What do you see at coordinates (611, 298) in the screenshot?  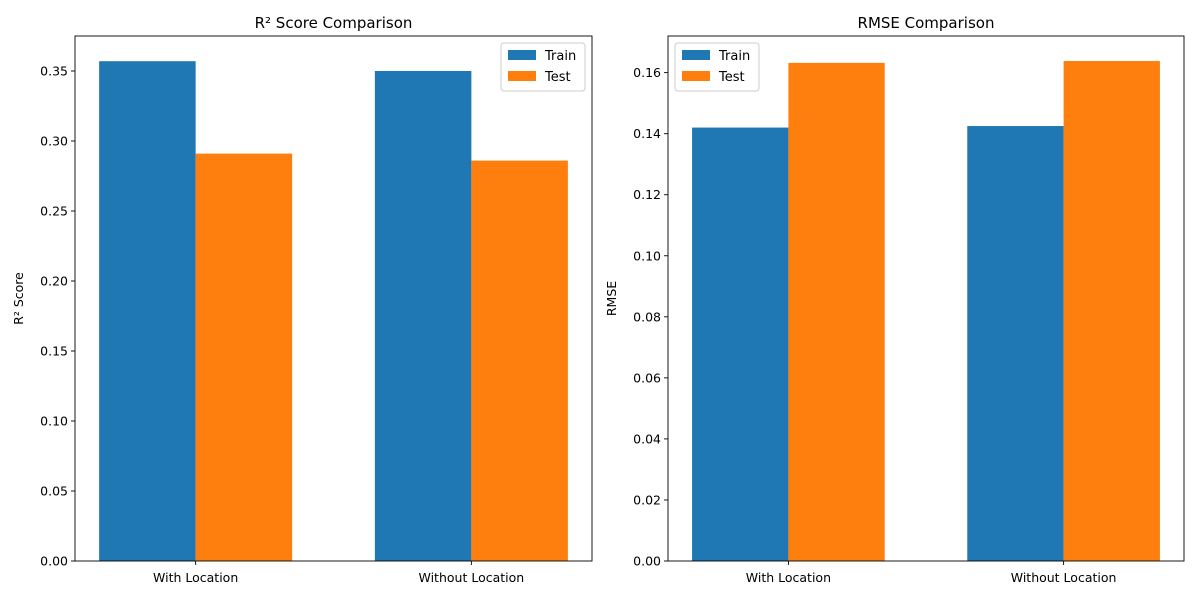 I see `y-axis-label: RMSE` at bounding box center [611, 298].